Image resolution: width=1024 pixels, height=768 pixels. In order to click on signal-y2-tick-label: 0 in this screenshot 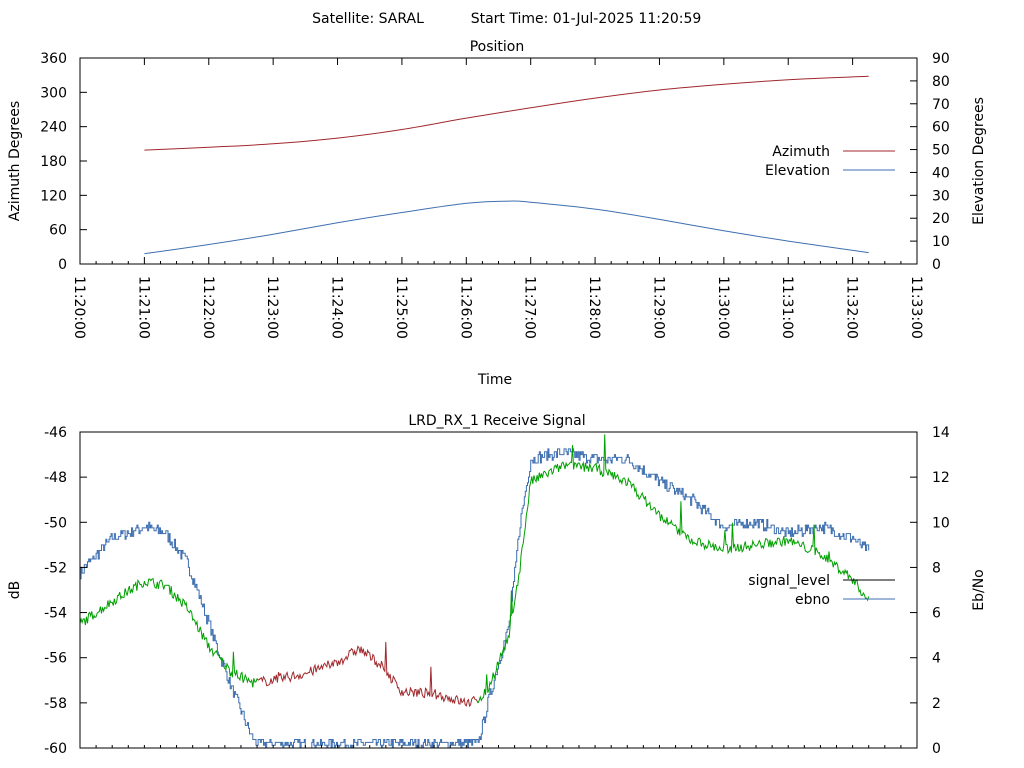, I will do `click(936, 749)`.